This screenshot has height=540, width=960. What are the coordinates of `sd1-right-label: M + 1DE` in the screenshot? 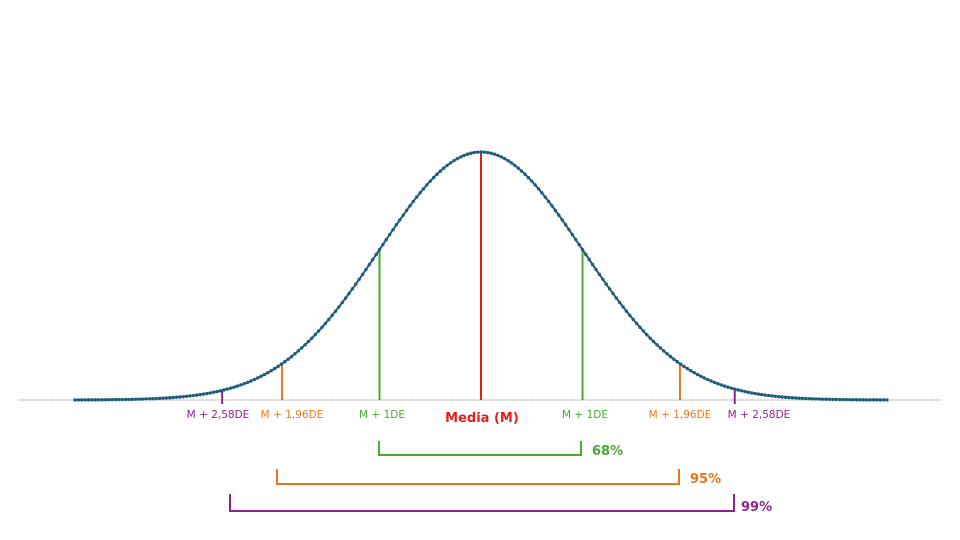 It's located at (585, 415).